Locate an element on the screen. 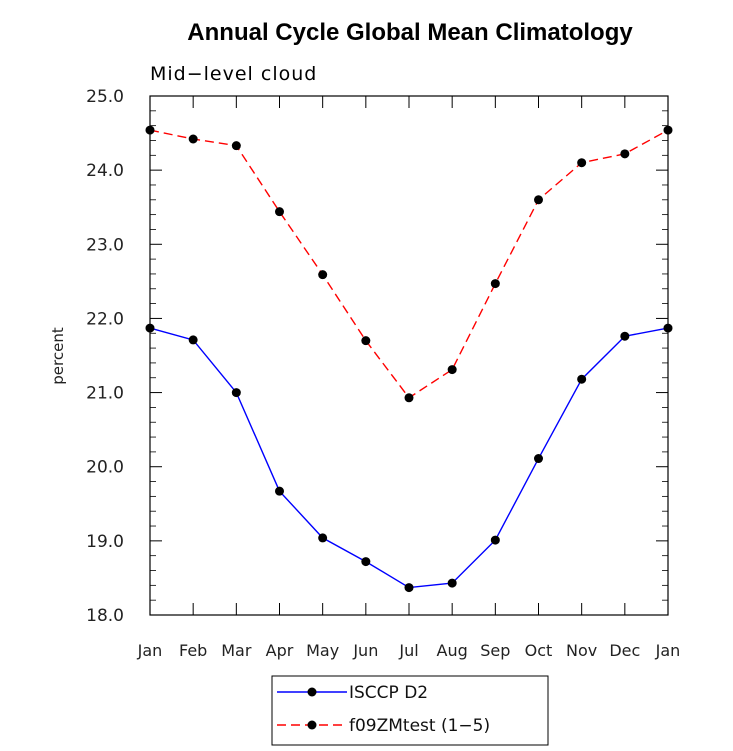 This screenshot has height=751, width=733. x-tick-label: May is located at coordinates (322, 650).